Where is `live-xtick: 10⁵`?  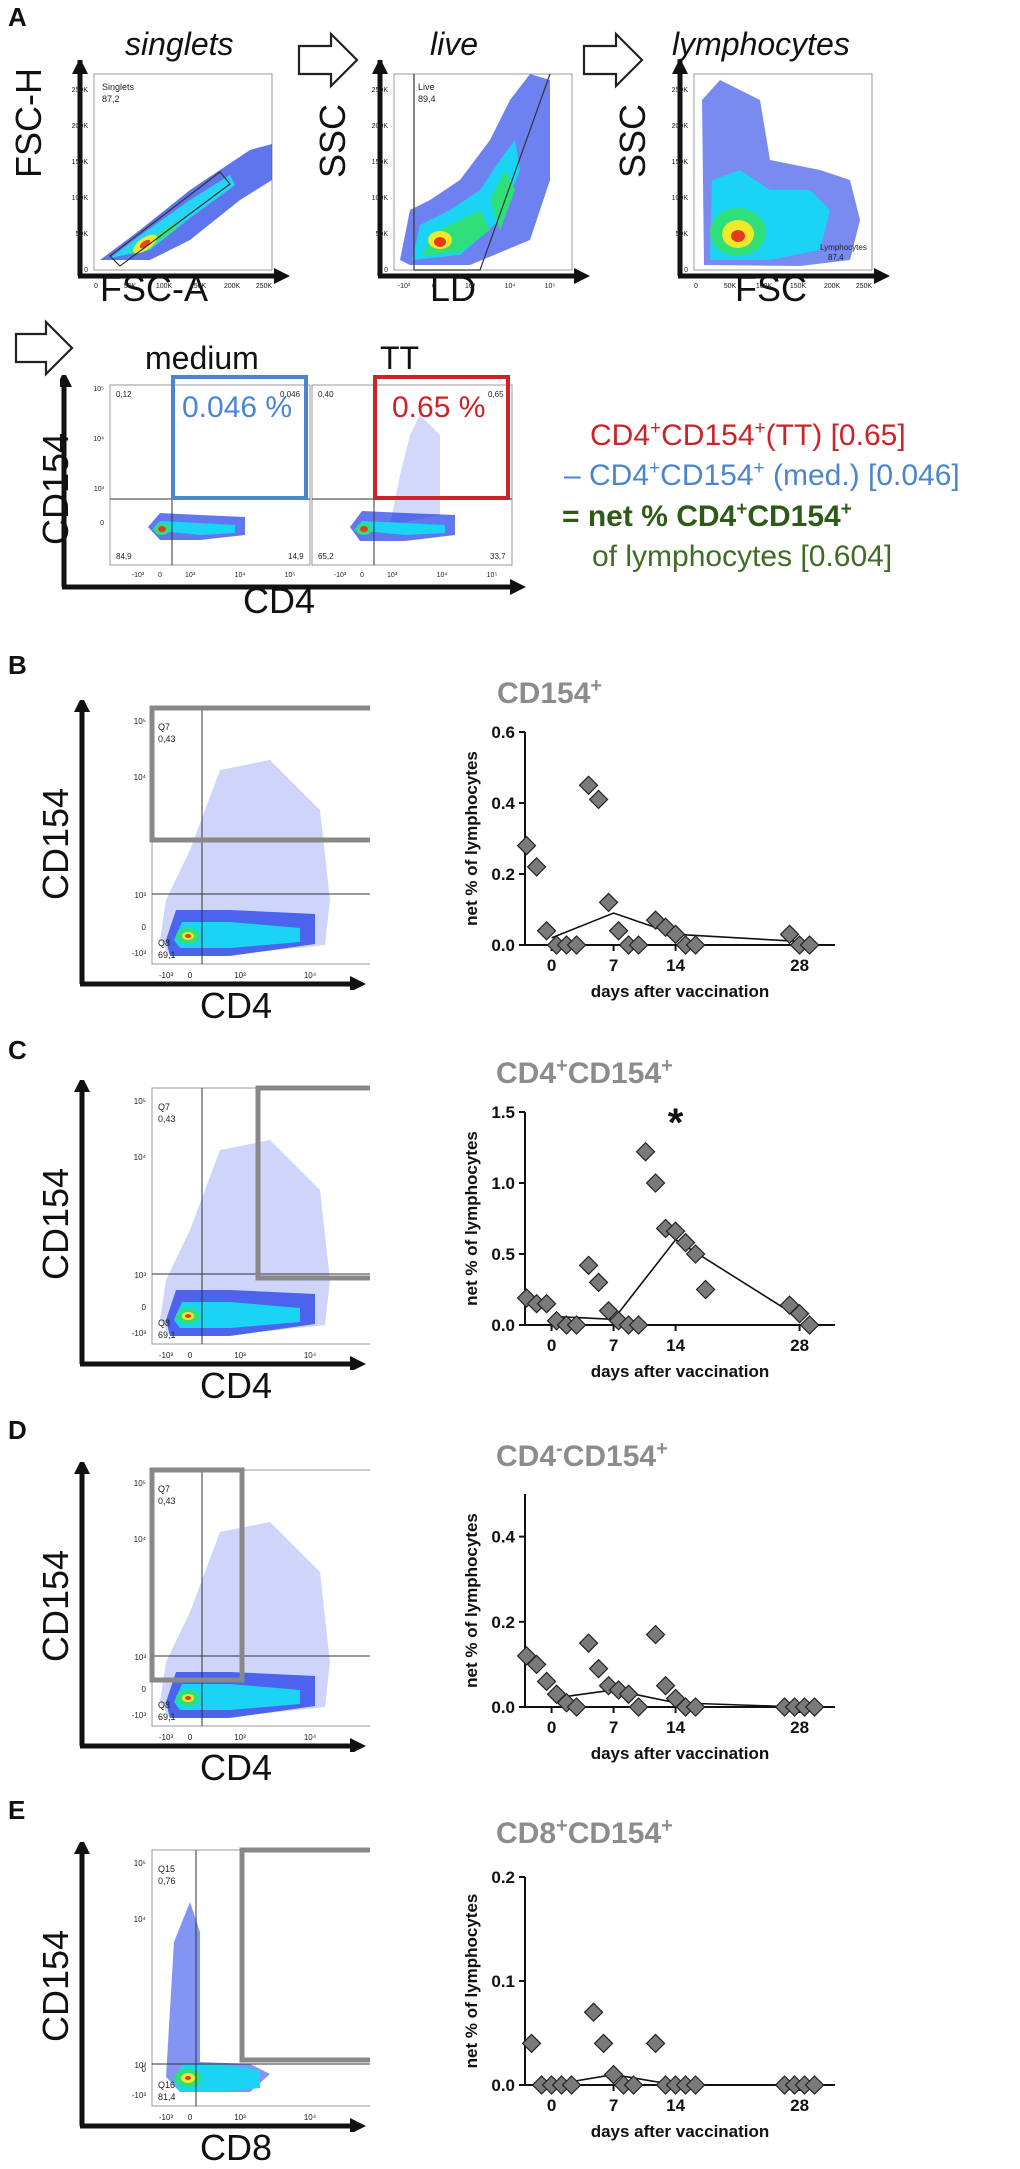 live-xtick: 10⁵ is located at coordinates (550, 286).